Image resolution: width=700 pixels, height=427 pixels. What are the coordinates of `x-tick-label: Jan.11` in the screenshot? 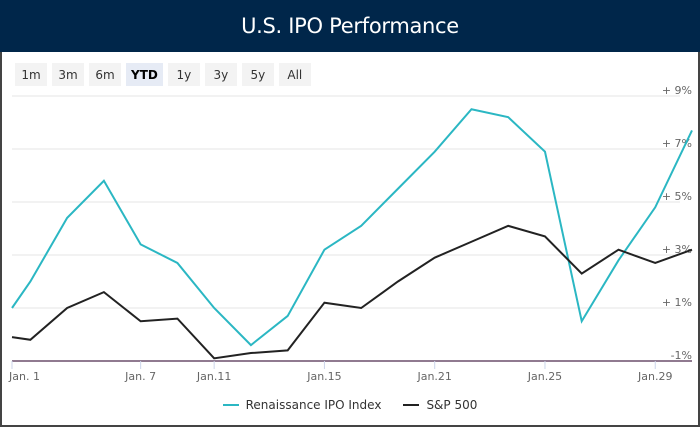 It's located at (213, 376).